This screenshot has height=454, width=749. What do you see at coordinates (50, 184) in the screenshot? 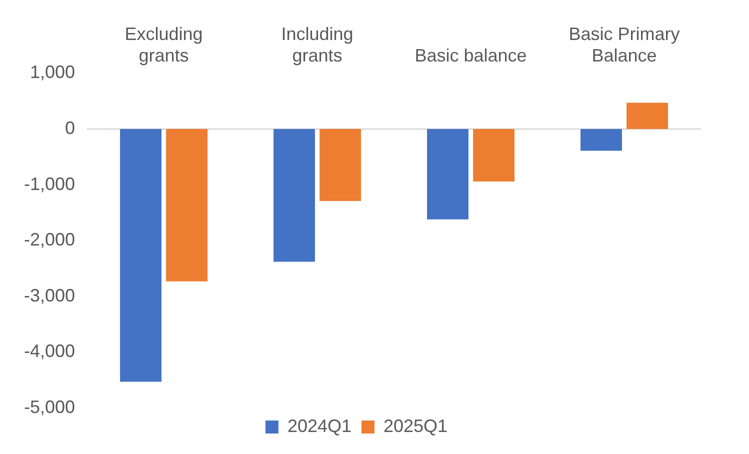
I see `y-tick-label: -1,000` at bounding box center [50, 184].